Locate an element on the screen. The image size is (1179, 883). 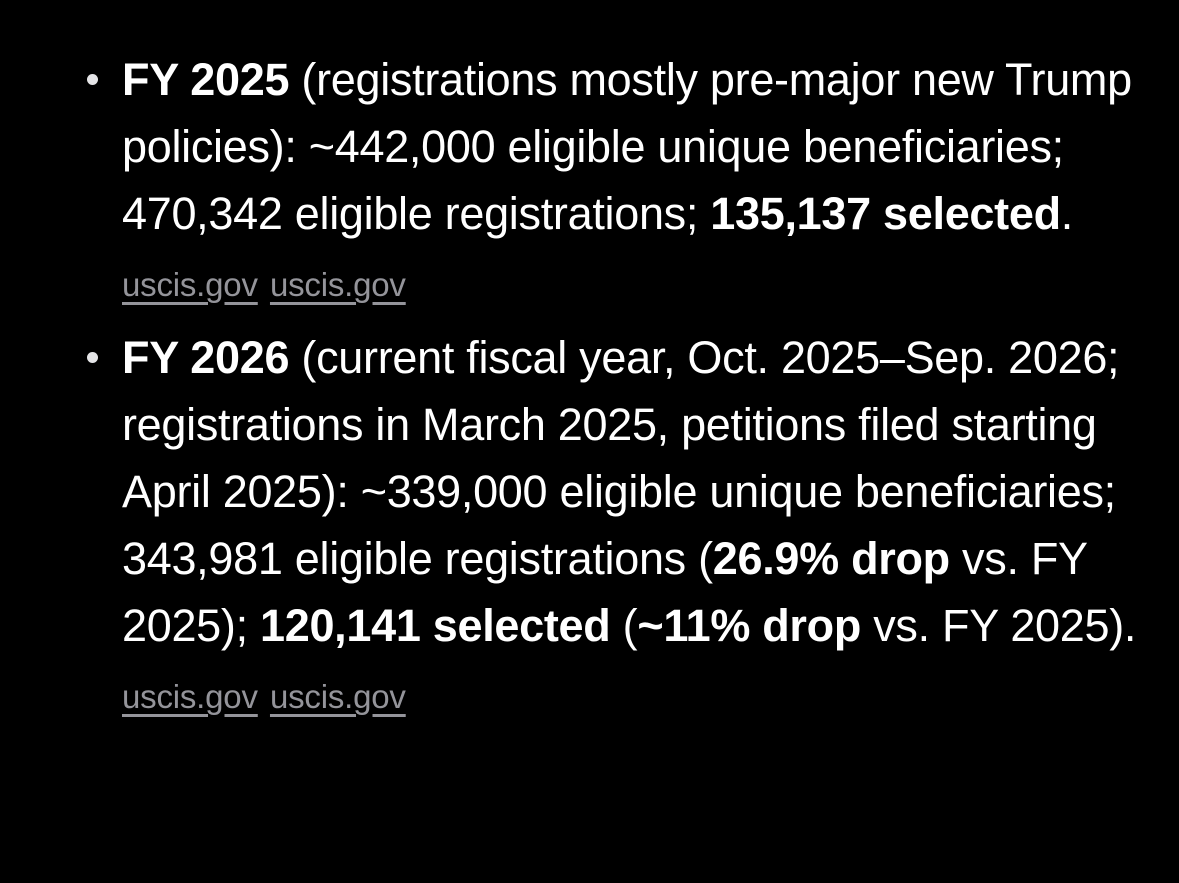
fy2025-label: FY 2025 is located at coordinates (206, 79).